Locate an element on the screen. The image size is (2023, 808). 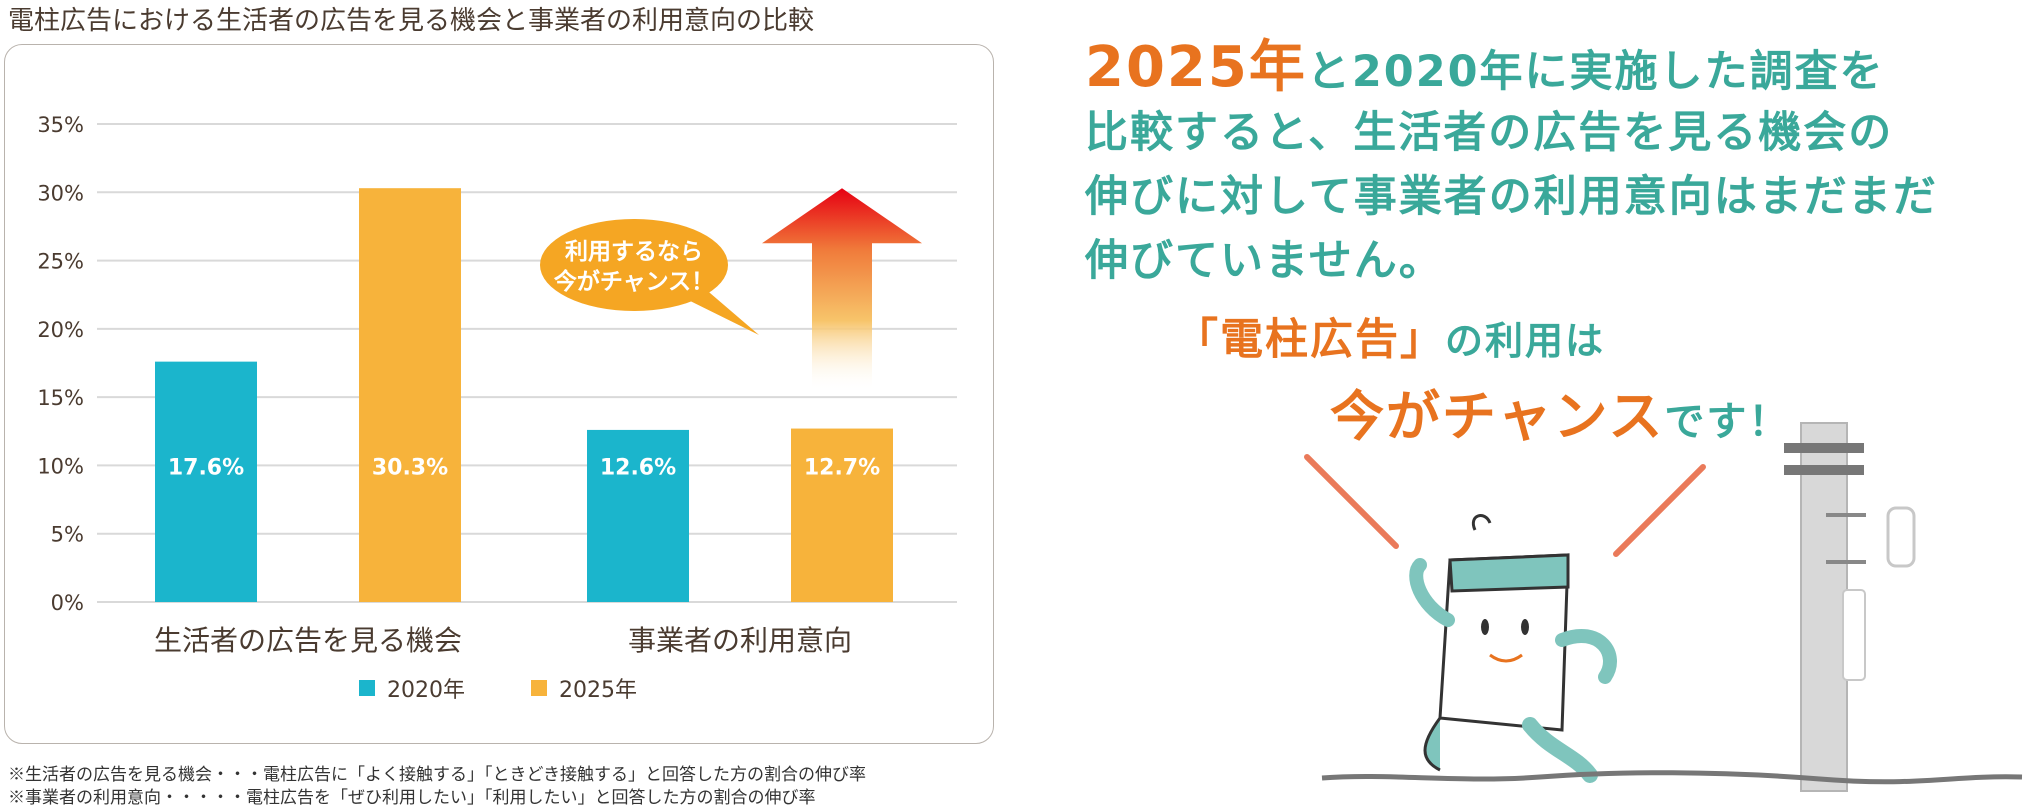
message-year-2025: 2025年 is located at coordinates (1196, 67).